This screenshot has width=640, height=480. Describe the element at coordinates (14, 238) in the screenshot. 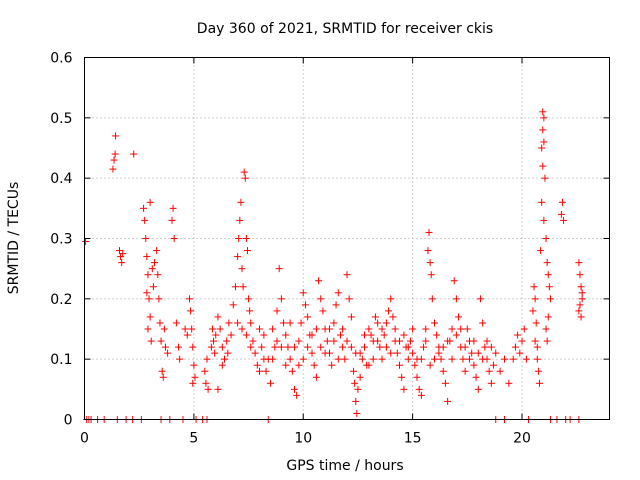

I see `y-axis-label: SRMTID / TECUs` at that location.